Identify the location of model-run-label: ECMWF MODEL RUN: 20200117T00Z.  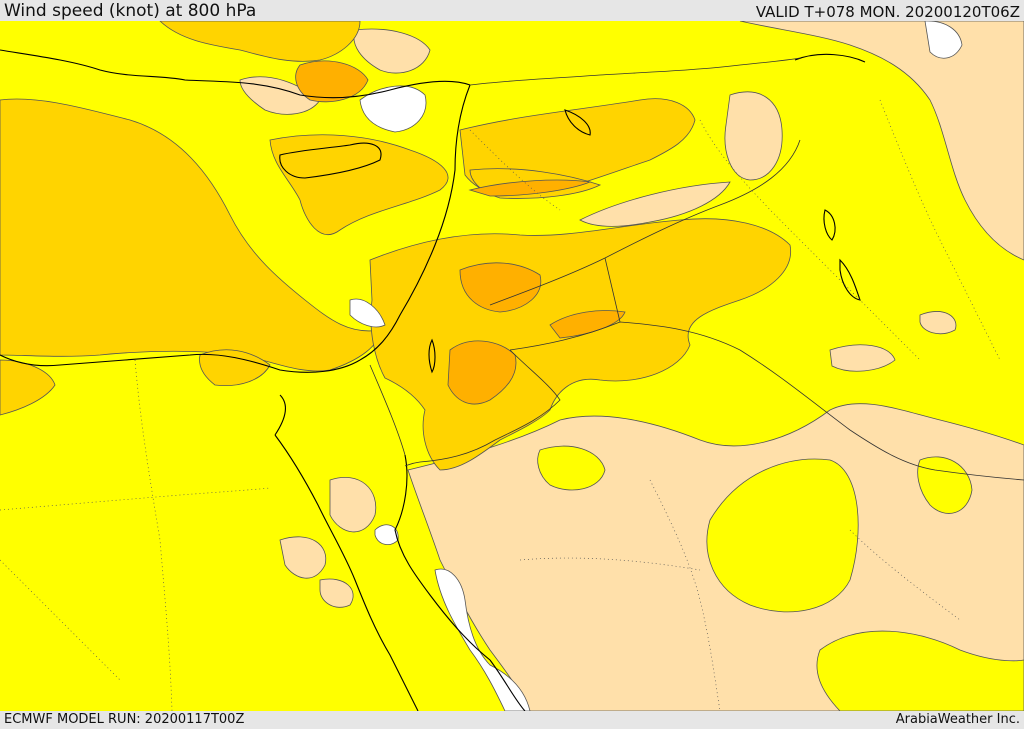
(124, 719).